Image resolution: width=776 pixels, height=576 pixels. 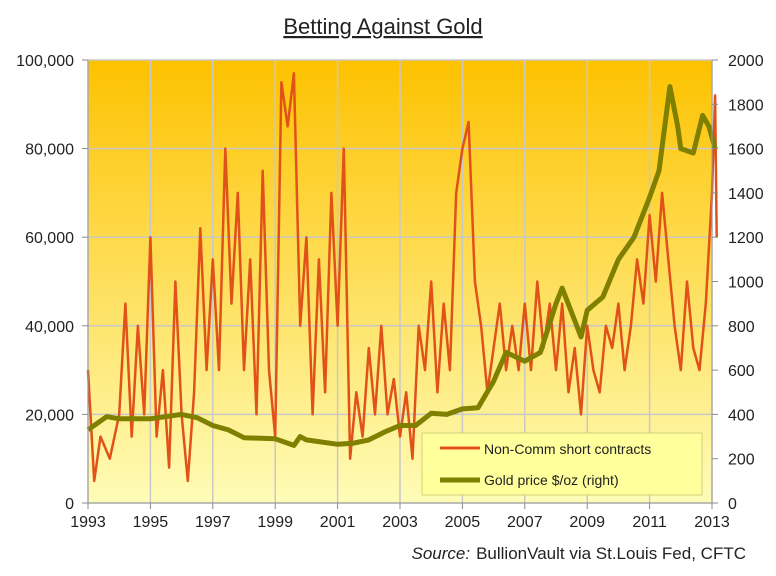 I want to click on y-tick-label-right: 600, so click(x=741, y=371).